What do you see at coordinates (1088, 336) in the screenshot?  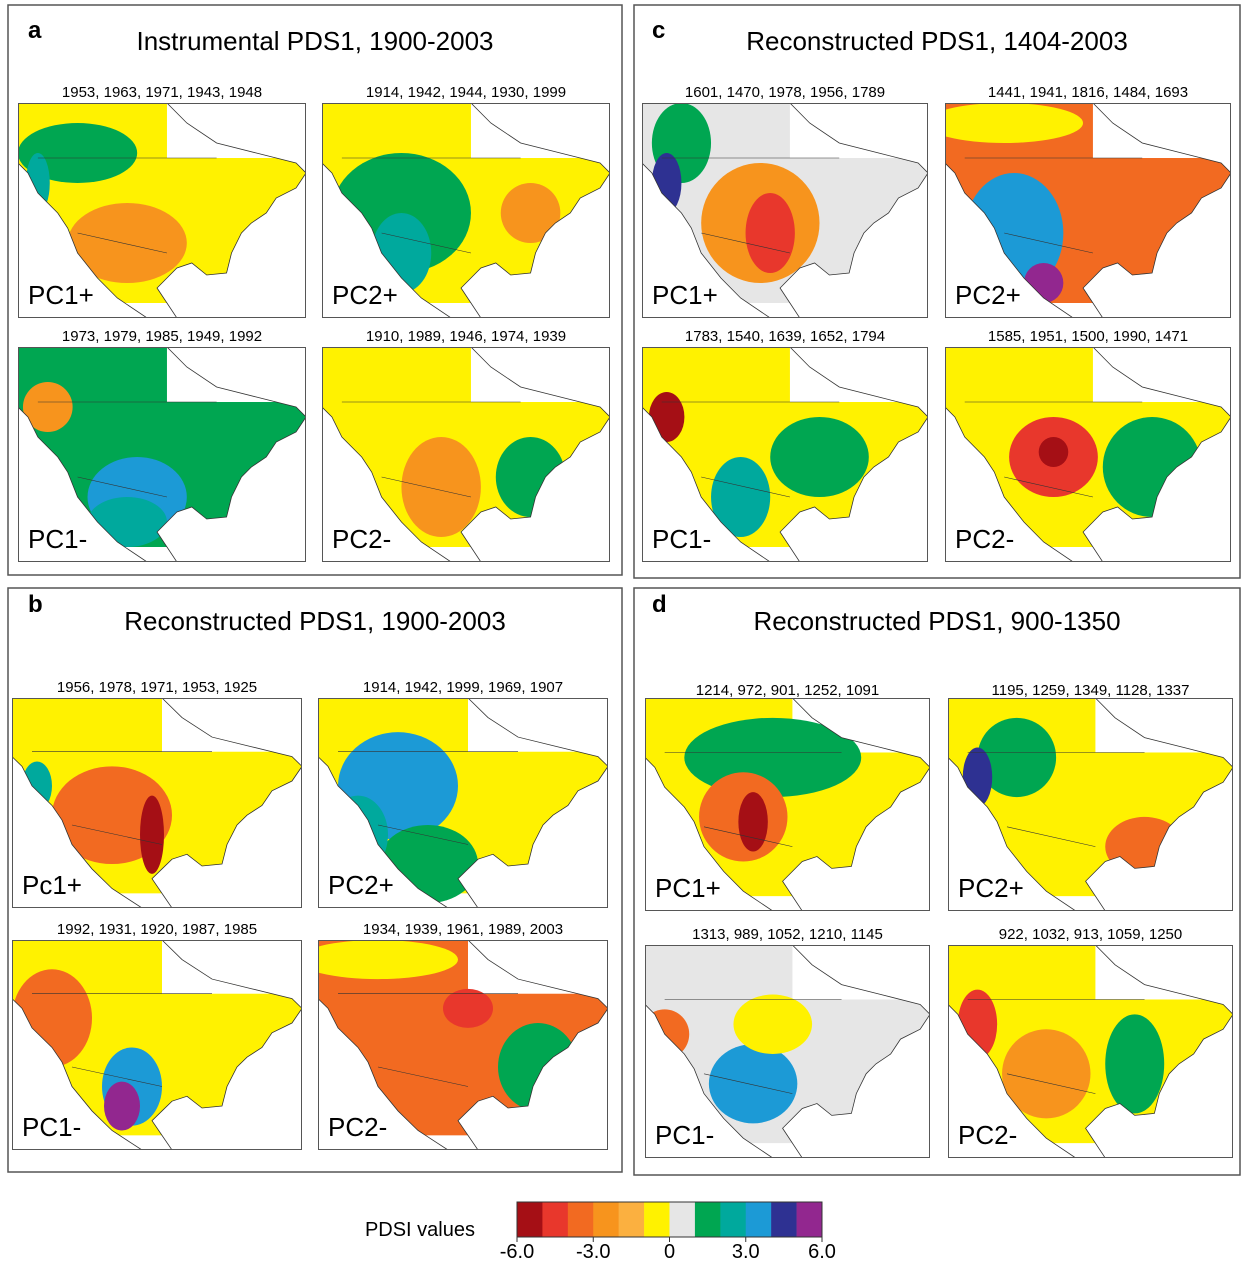 I see `map-years: 1585, 1951, 1500, 1990, 1471` at bounding box center [1088, 336].